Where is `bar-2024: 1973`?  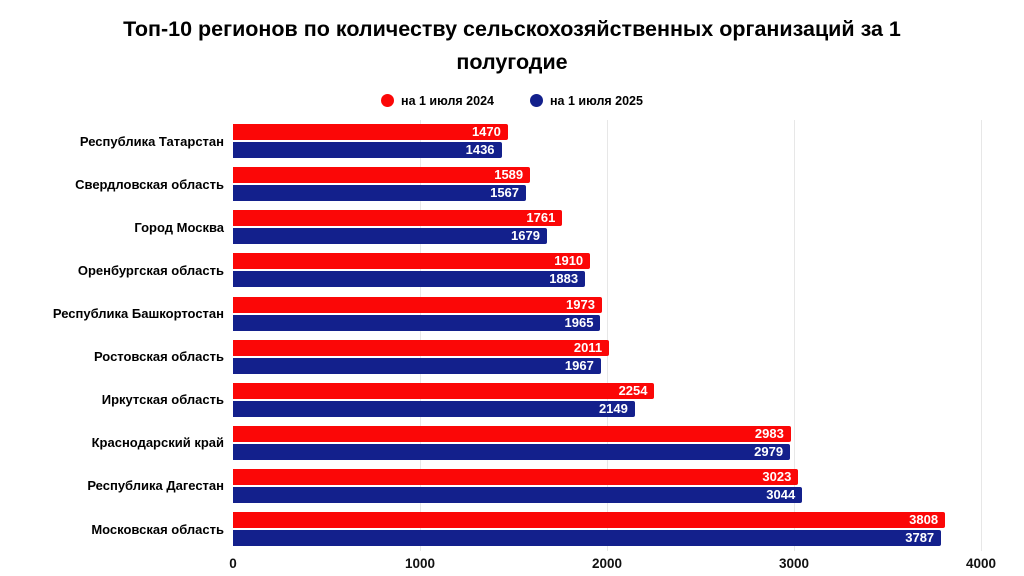
bar-2024: 1973 is located at coordinates (417, 304).